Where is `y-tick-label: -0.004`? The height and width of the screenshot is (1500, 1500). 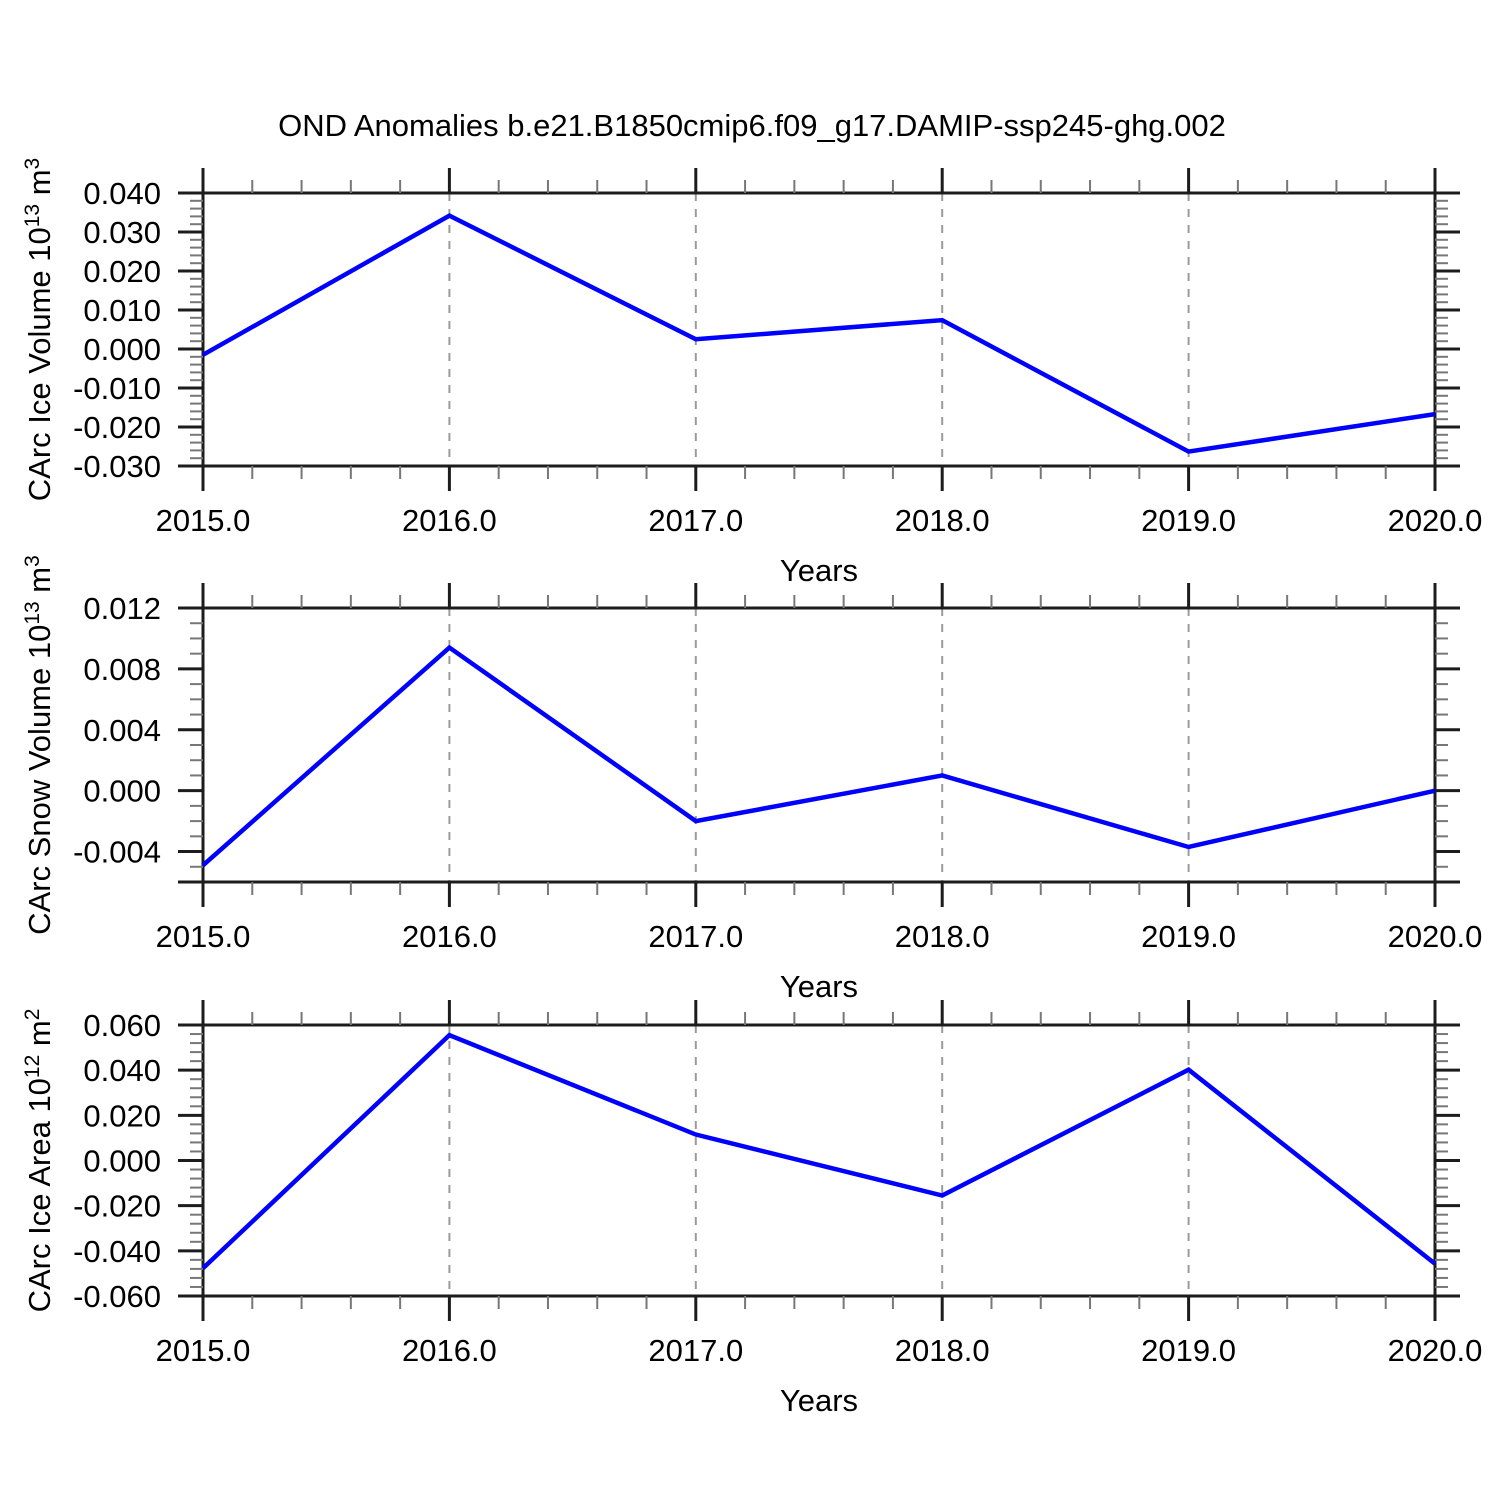 y-tick-label: -0.004 is located at coordinates (117, 852).